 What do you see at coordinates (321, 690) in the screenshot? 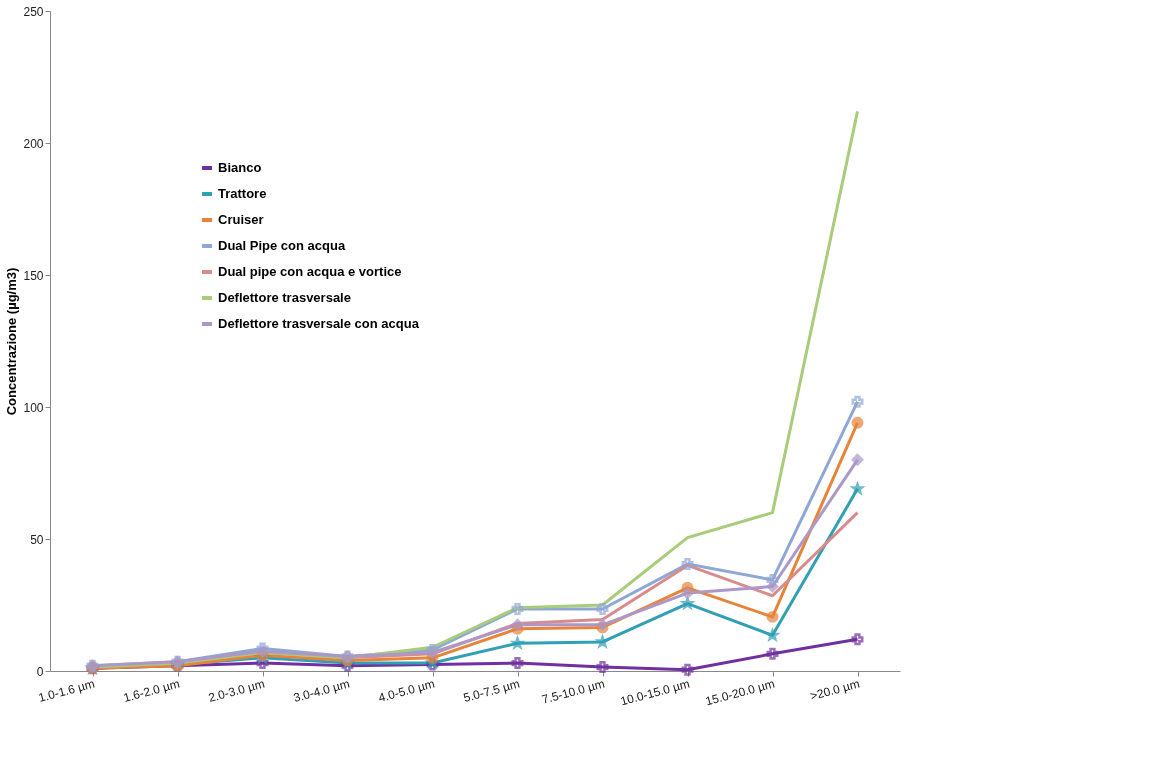
I see `x-tick-label: 3.0-4.0 µm` at bounding box center [321, 690].